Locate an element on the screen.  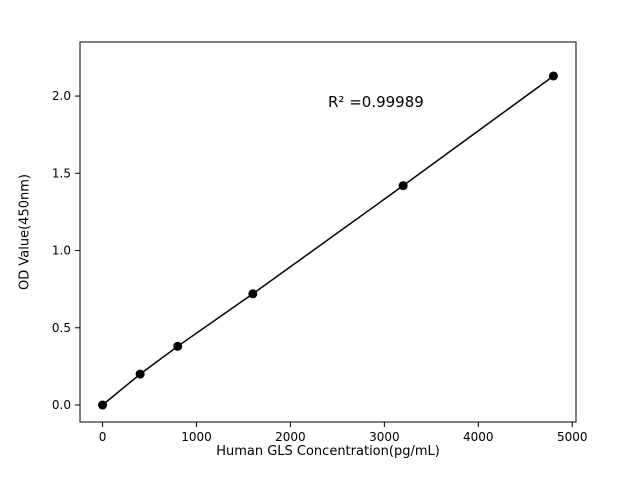
x-tick-label: 0 is located at coordinates (103, 437).